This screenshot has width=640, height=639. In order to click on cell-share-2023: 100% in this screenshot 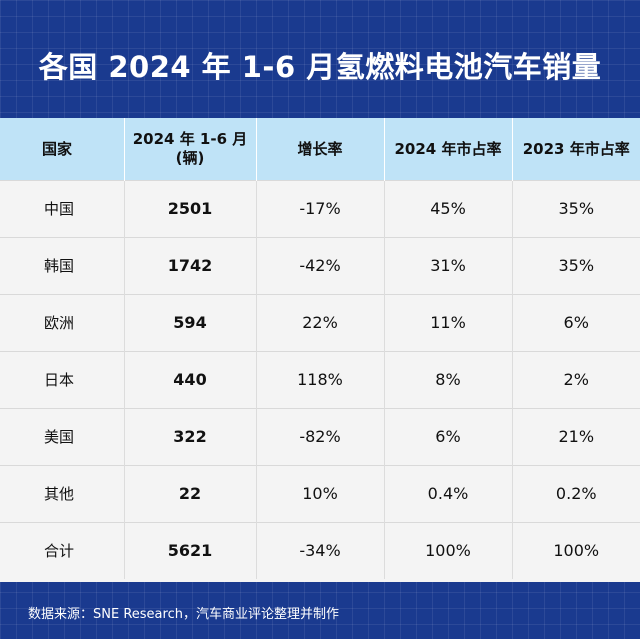, I will do `click(576, 551)`.